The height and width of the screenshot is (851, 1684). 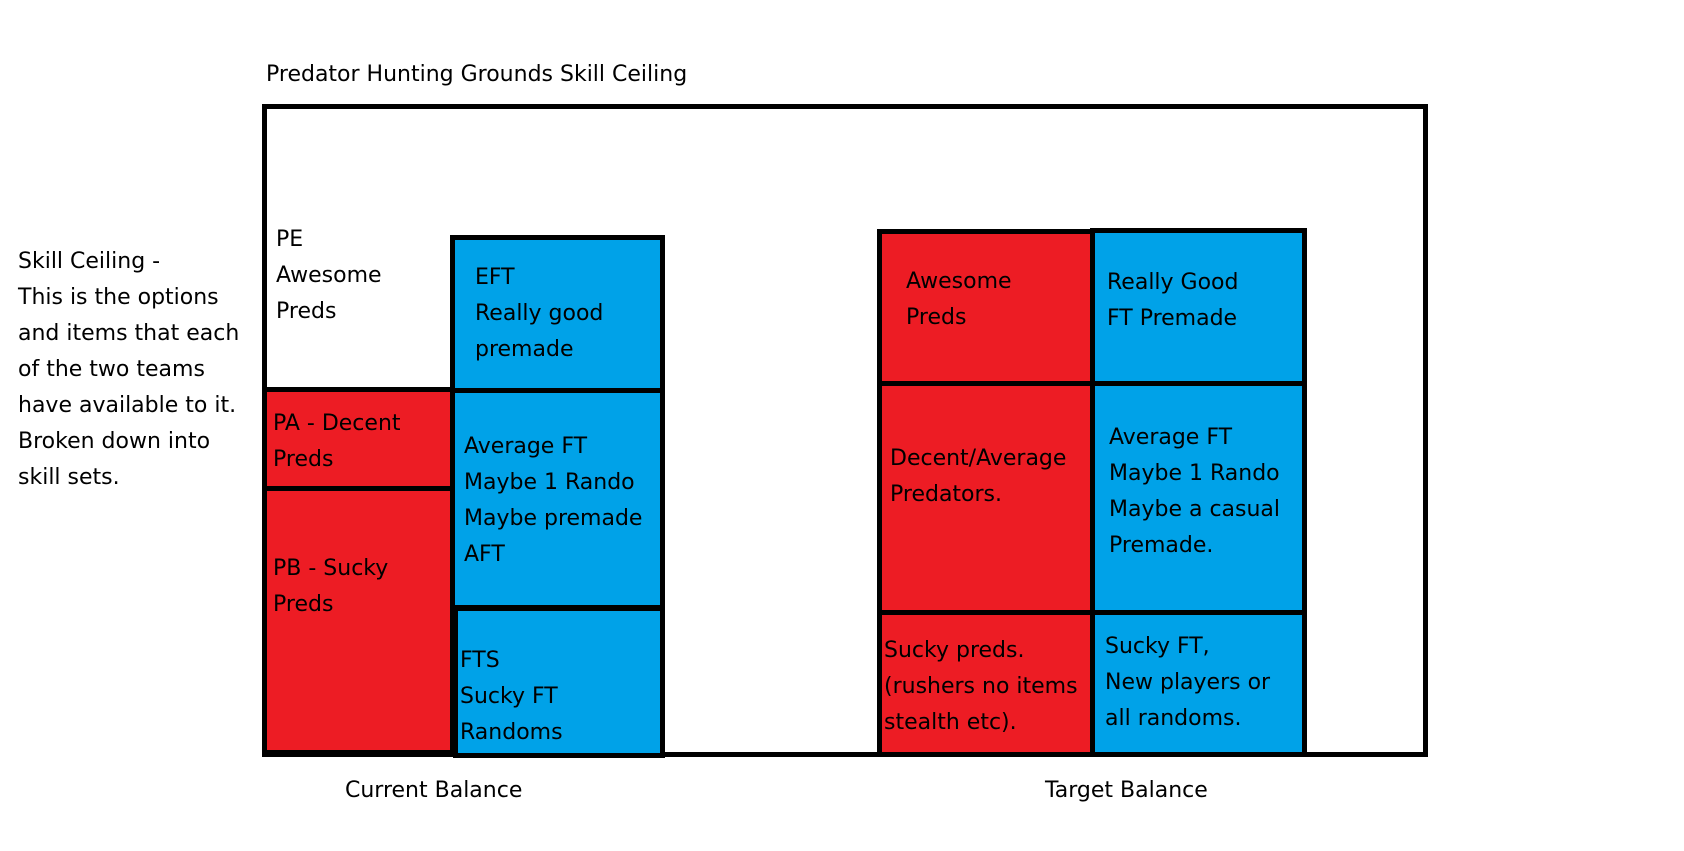 What do you see at coordinates (986, 498) in the screenshot?
I see `target-decent-preds-block: Decent/Average Predators.` at bounding box center [986, 498].